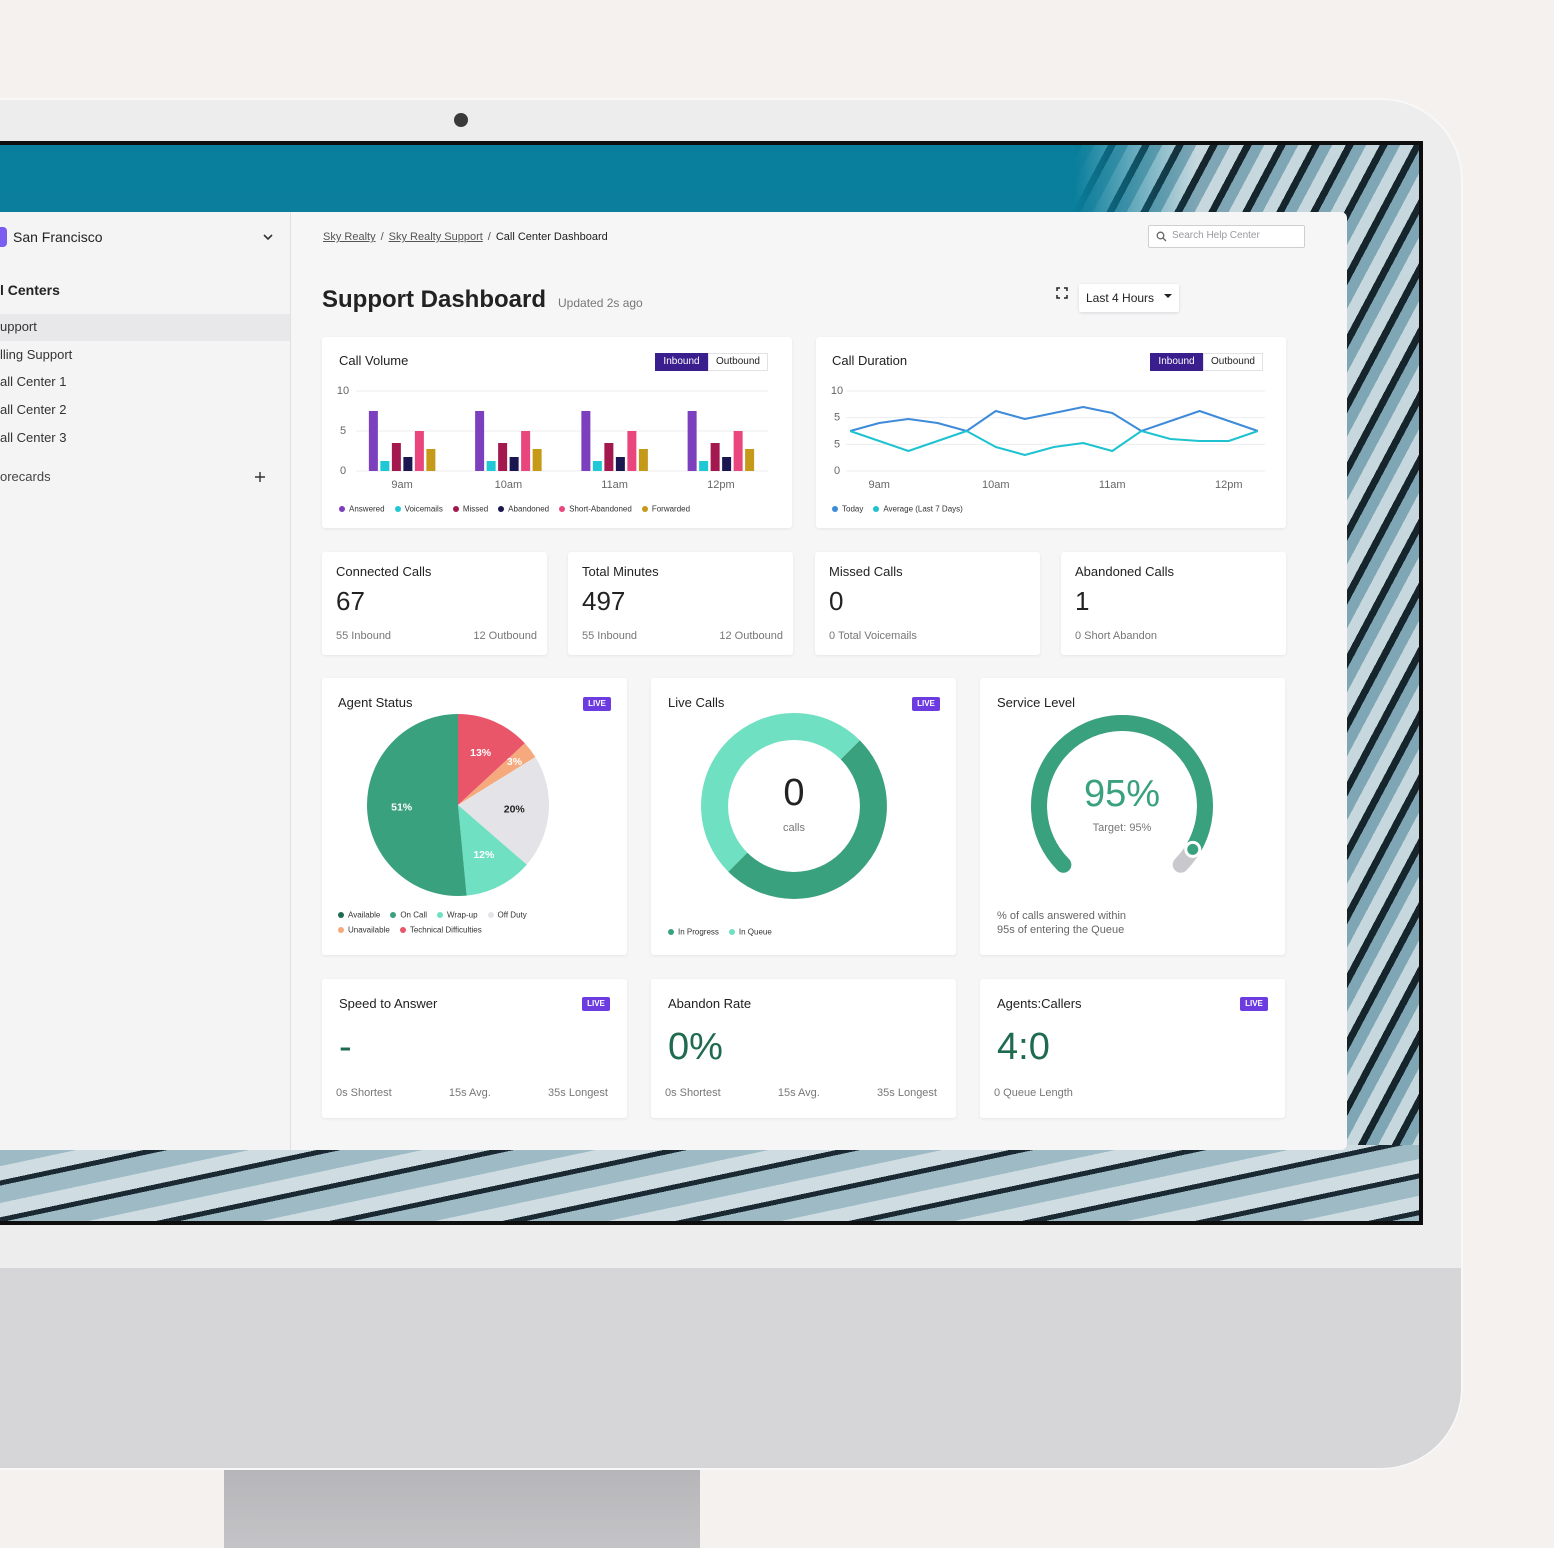 The height and width of the screenshot is (1548, 1554). What do you see at coordinates (1023, 1047) in the screenshot?
I see `metric-value: 4:0` at bounding box center [1023, 1047].